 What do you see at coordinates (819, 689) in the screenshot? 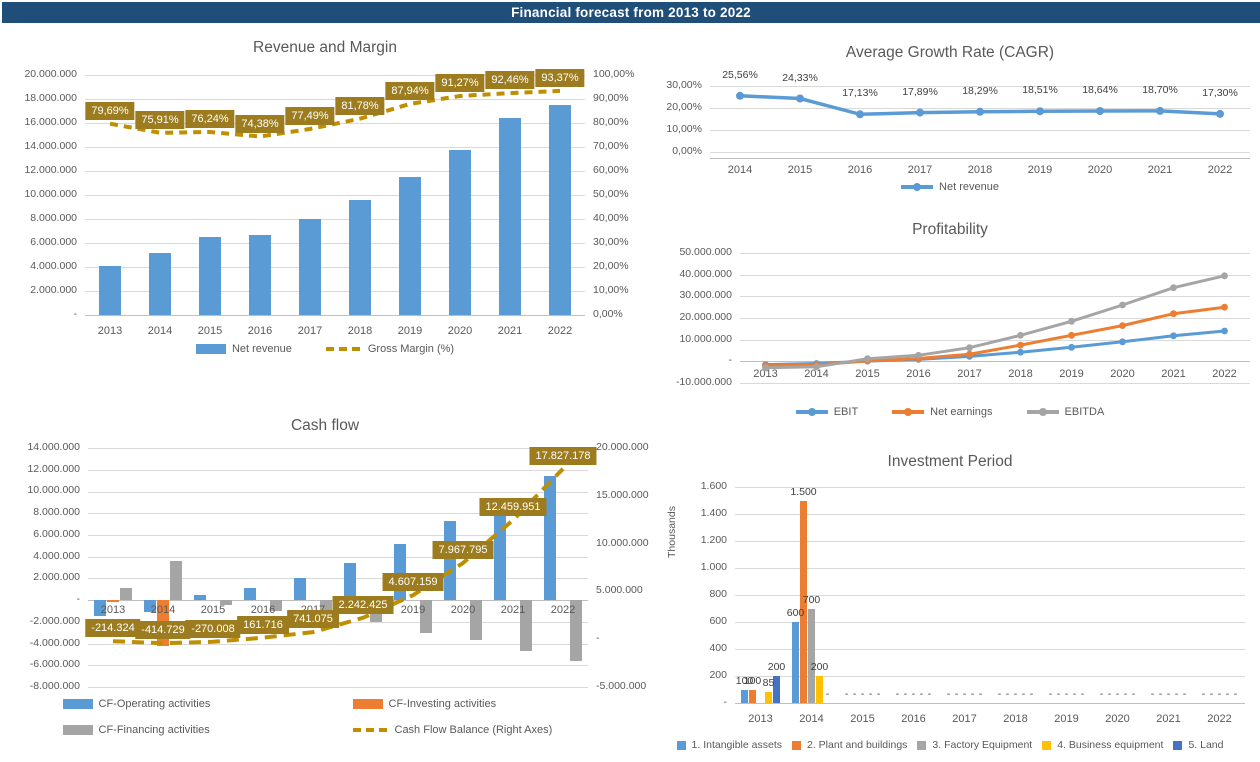
I see `bar-4-business-equipment` at bounding box center [819, 689].